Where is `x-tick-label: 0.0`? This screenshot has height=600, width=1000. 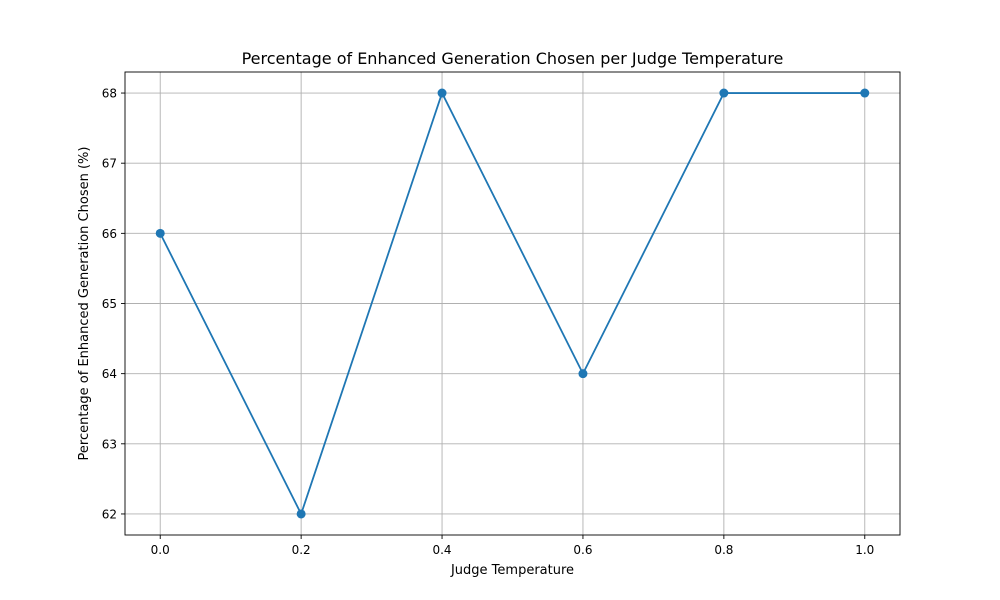
x-tick-label: 0.0 is located at coordinates (160, 550).